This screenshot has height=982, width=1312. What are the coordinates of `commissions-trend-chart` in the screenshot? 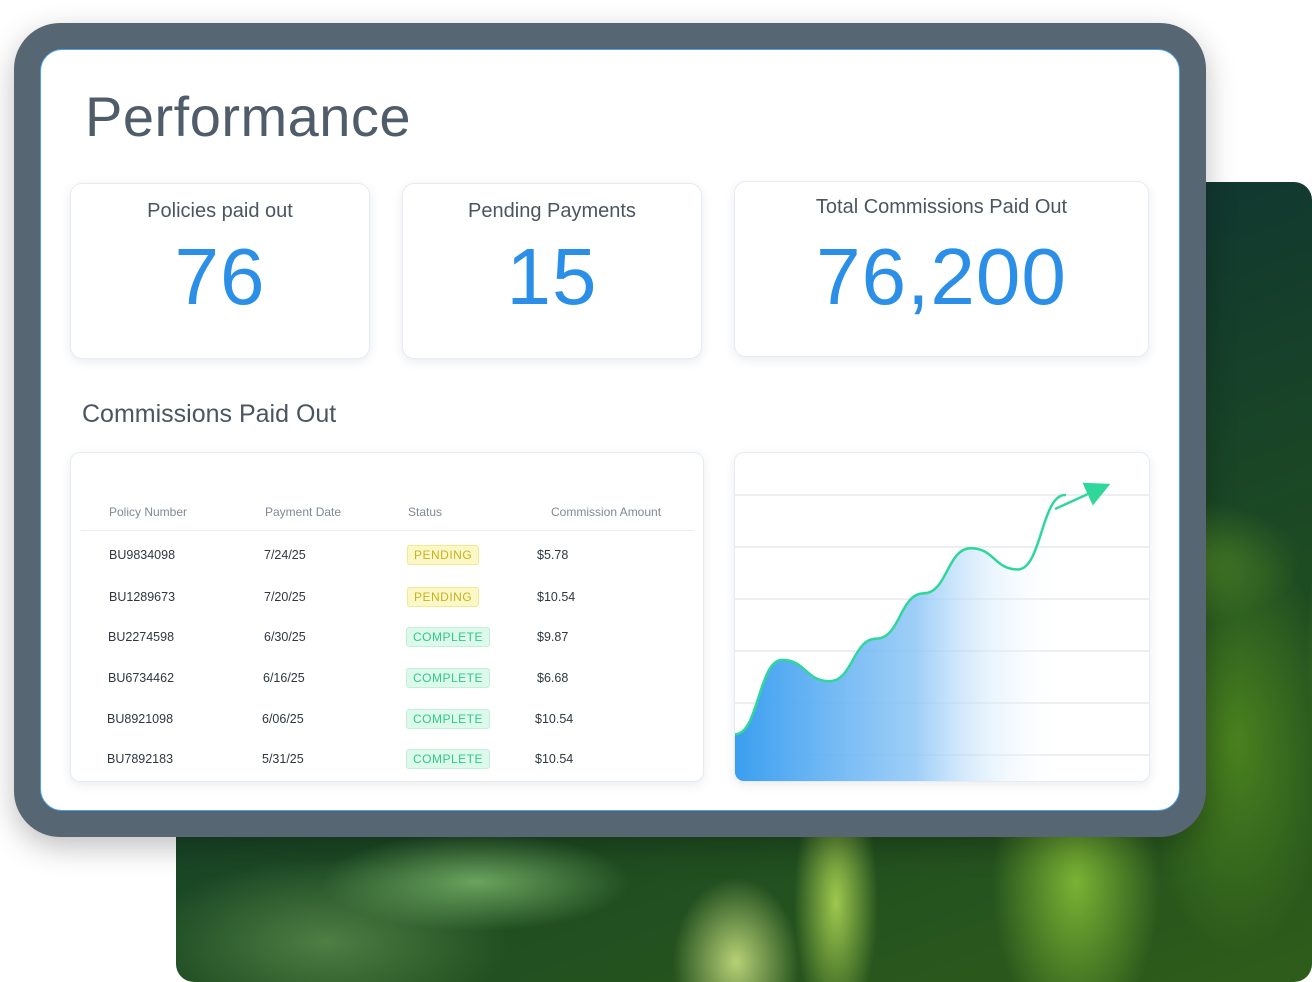 It's located at (942, 617).